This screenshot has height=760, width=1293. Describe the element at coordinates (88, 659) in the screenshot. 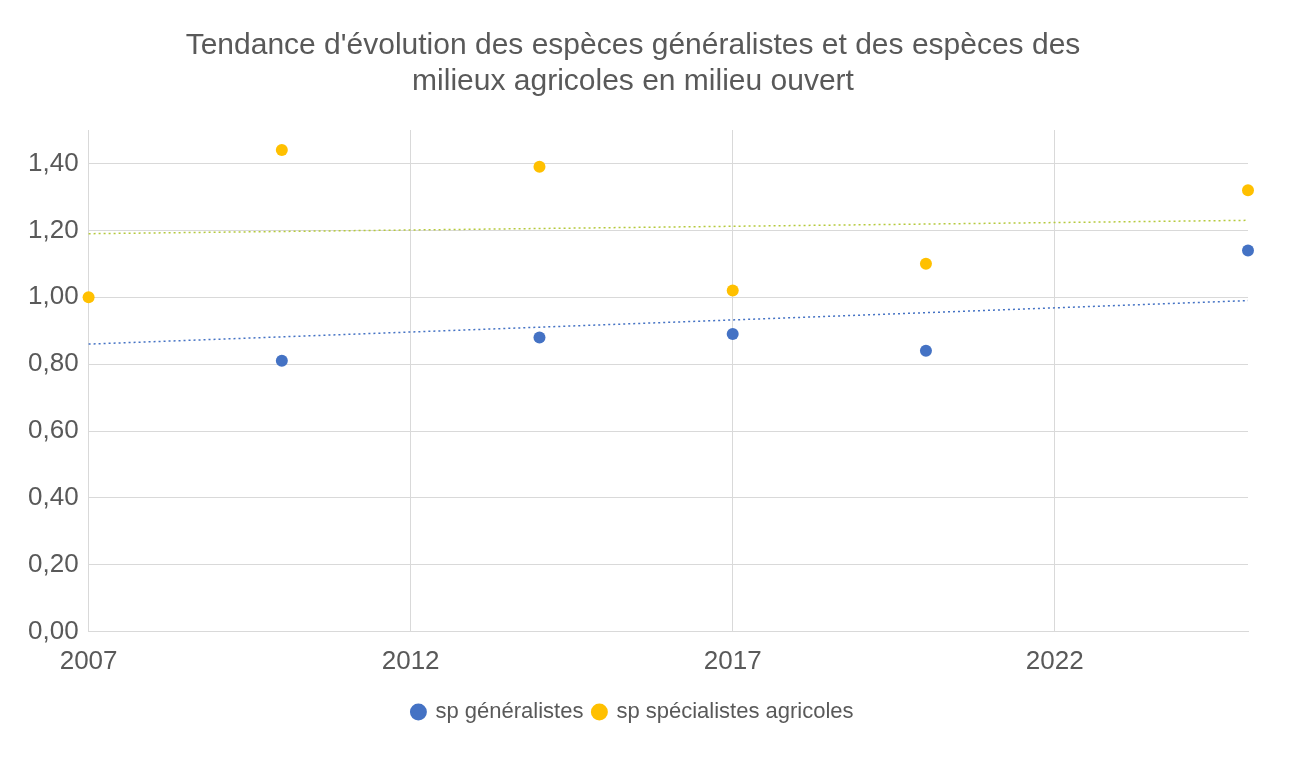

I see `x-tick-label: 2007` at that location.